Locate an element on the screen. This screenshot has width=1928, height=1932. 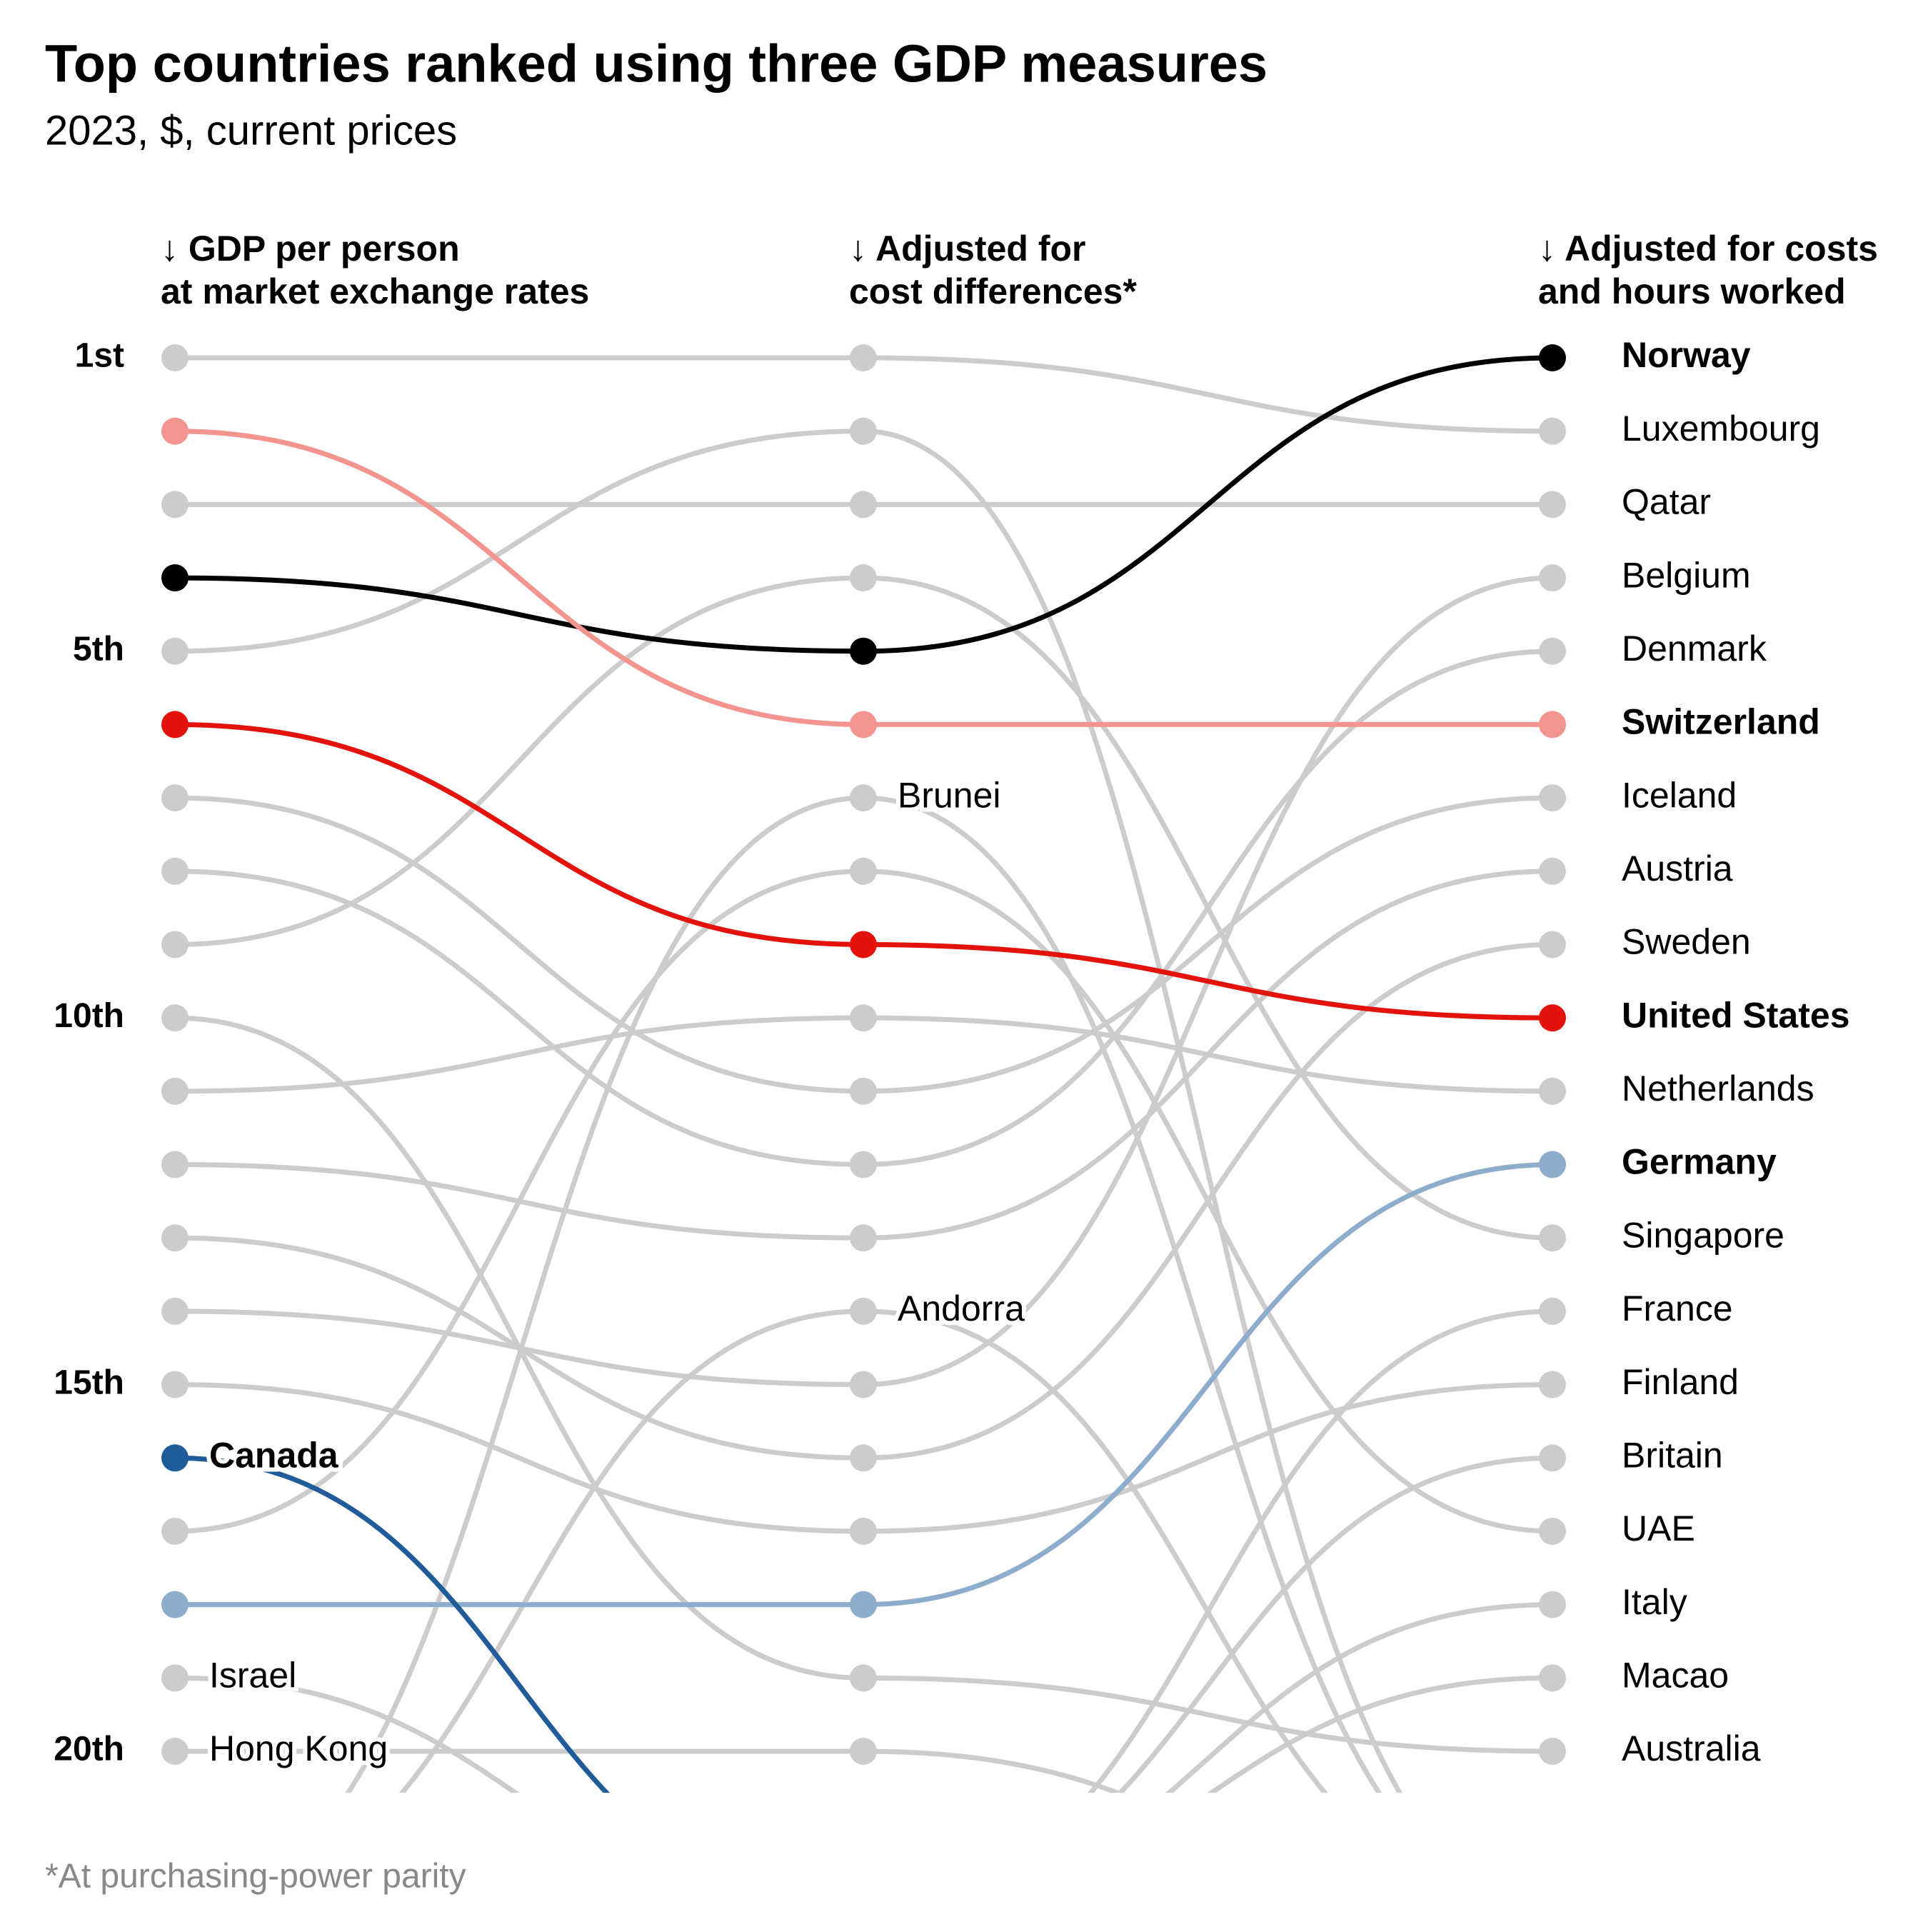
country-label: Hong Kong is located at coordinates (298, 1748).